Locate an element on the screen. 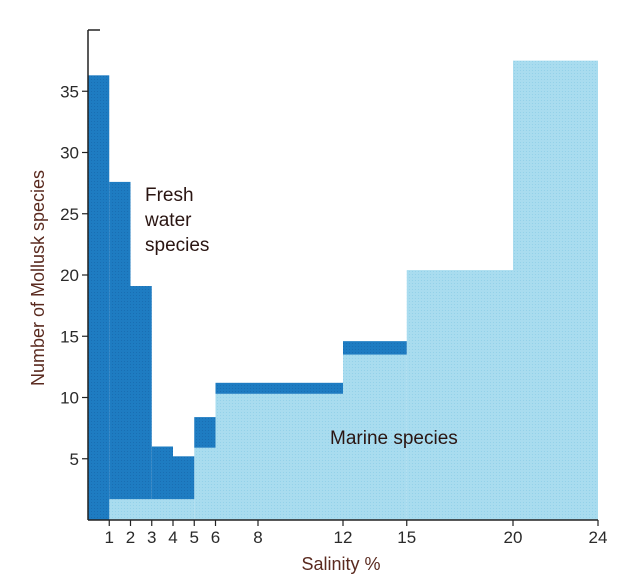 This screenshot has width=626, height=587. x-tick-label-15: 15 is located at coordinates (406, 537).